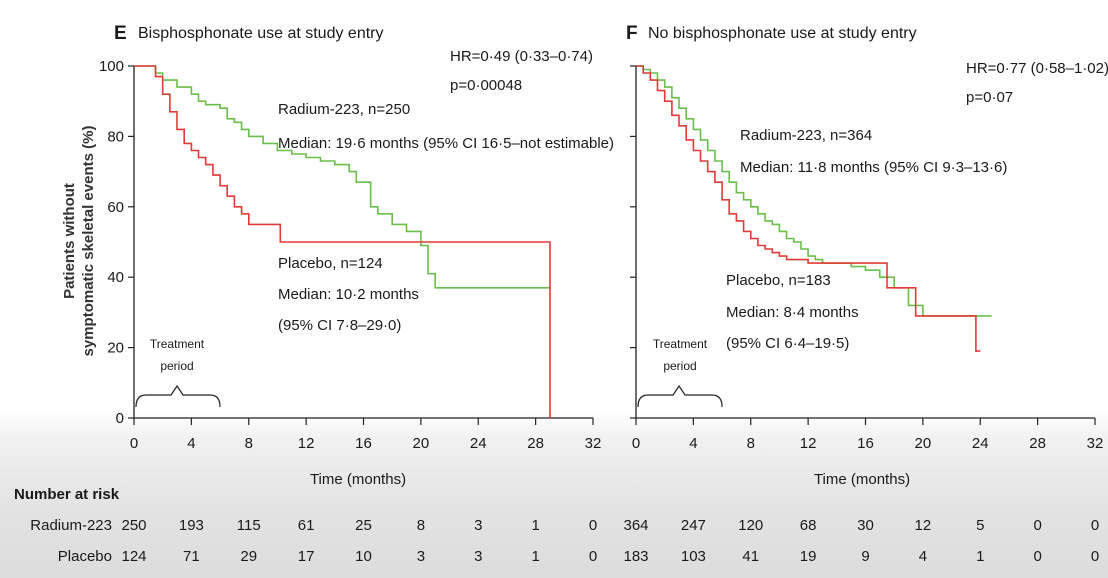 The image size is (1108, 578). Describe the element at coordinates (865, 443) in the screenshot. I see `panel-f-x-tick-label: 16` at that location.